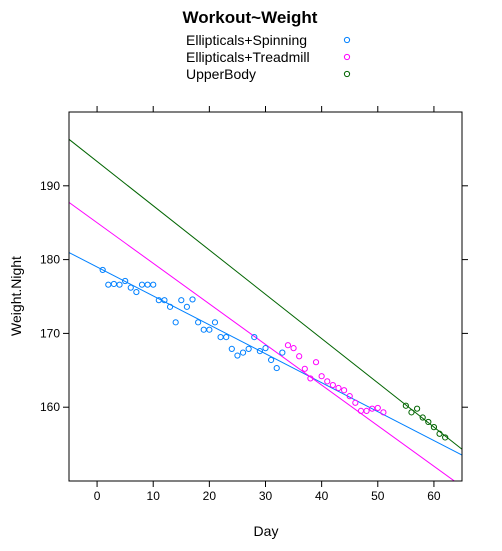 Image resolution: width=502 pixels, height=551 pixels. I want to click on x-tick-label-6: 60, so click(434, 496).